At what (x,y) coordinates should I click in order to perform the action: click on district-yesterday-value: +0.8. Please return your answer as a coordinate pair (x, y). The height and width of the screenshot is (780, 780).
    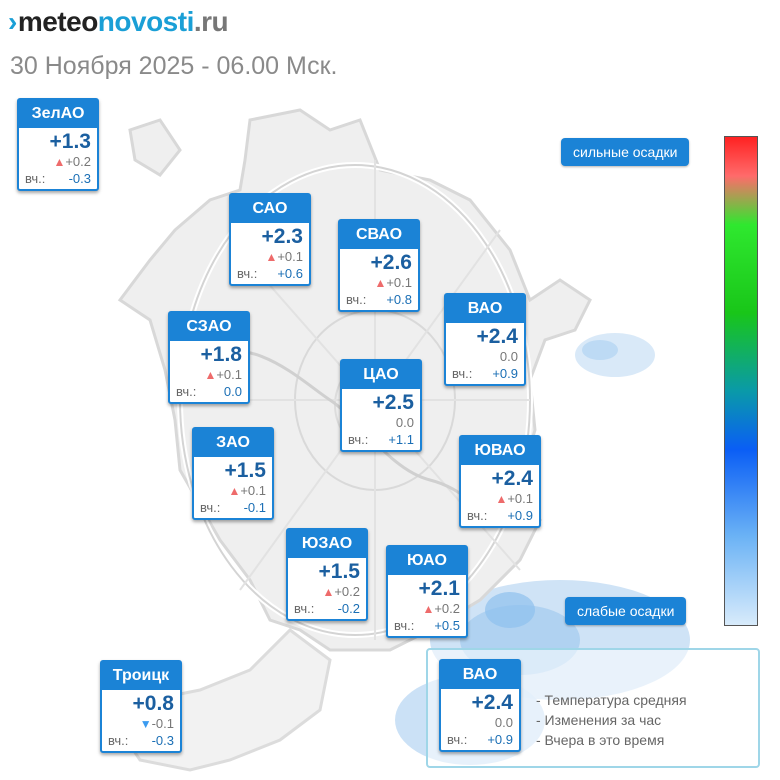
    Looking at the image, I should click on (399, 299).